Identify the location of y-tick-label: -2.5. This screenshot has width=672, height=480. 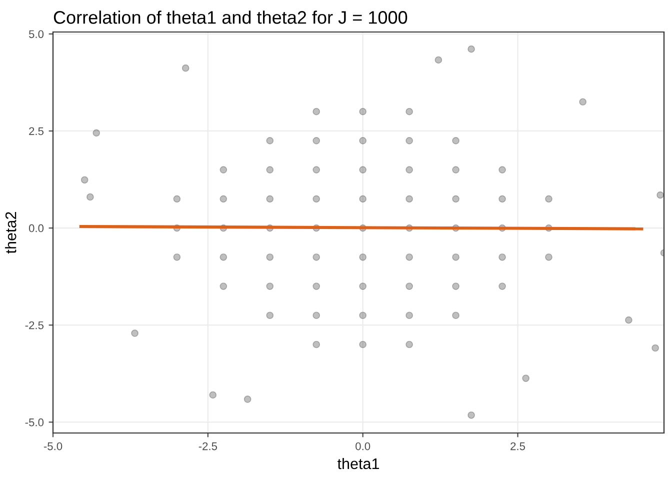
(34, 325).